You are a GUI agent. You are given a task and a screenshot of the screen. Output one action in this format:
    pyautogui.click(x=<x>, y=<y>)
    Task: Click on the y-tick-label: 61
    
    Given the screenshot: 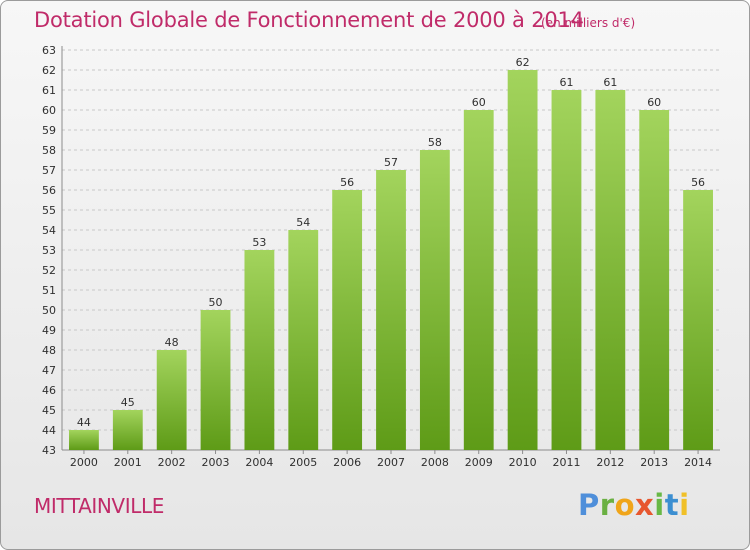 What is the action you would take?
    pyautogui.click(x=49, y=90)
    